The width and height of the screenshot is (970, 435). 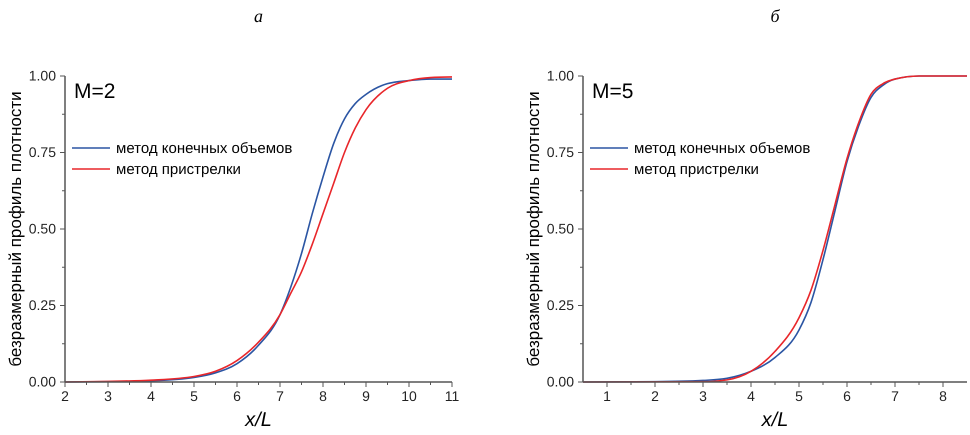 What do you see at coordinates (775, 16) in the screenshot?
I see `chart-title: б` at bounding box center [775, 16].